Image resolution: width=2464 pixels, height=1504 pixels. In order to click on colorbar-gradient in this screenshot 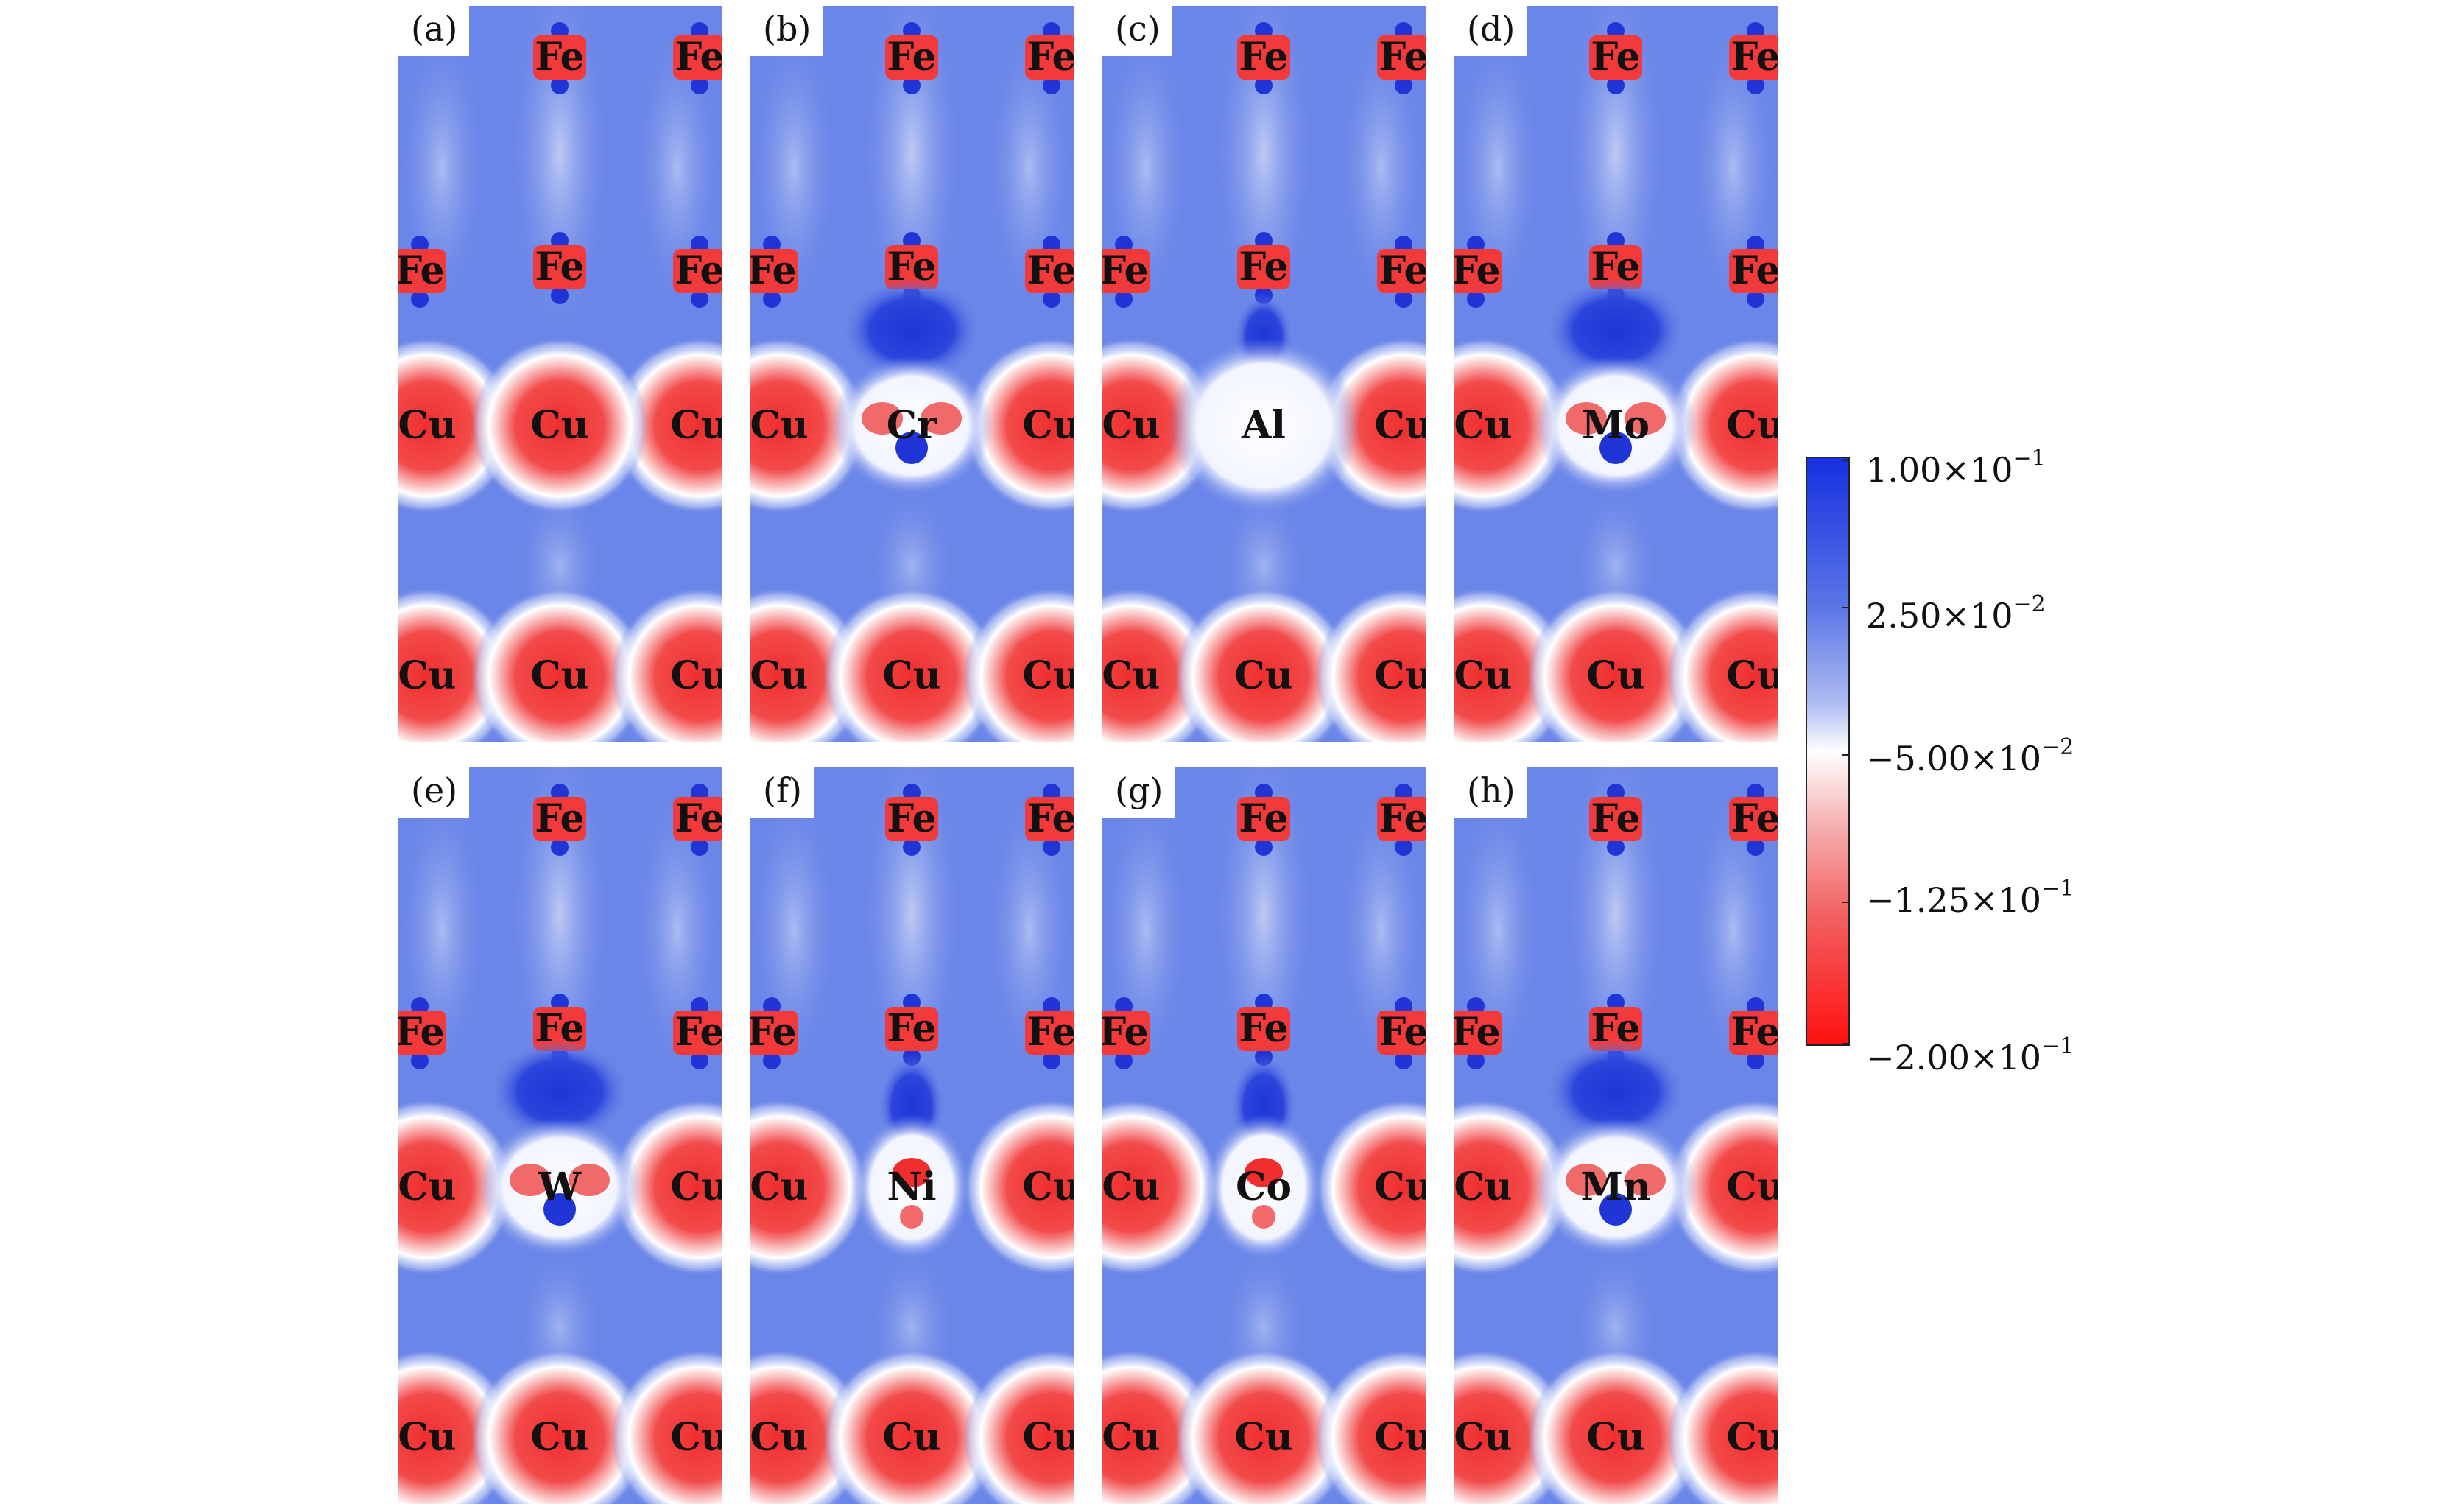, I will do `click(1828, 752)`.